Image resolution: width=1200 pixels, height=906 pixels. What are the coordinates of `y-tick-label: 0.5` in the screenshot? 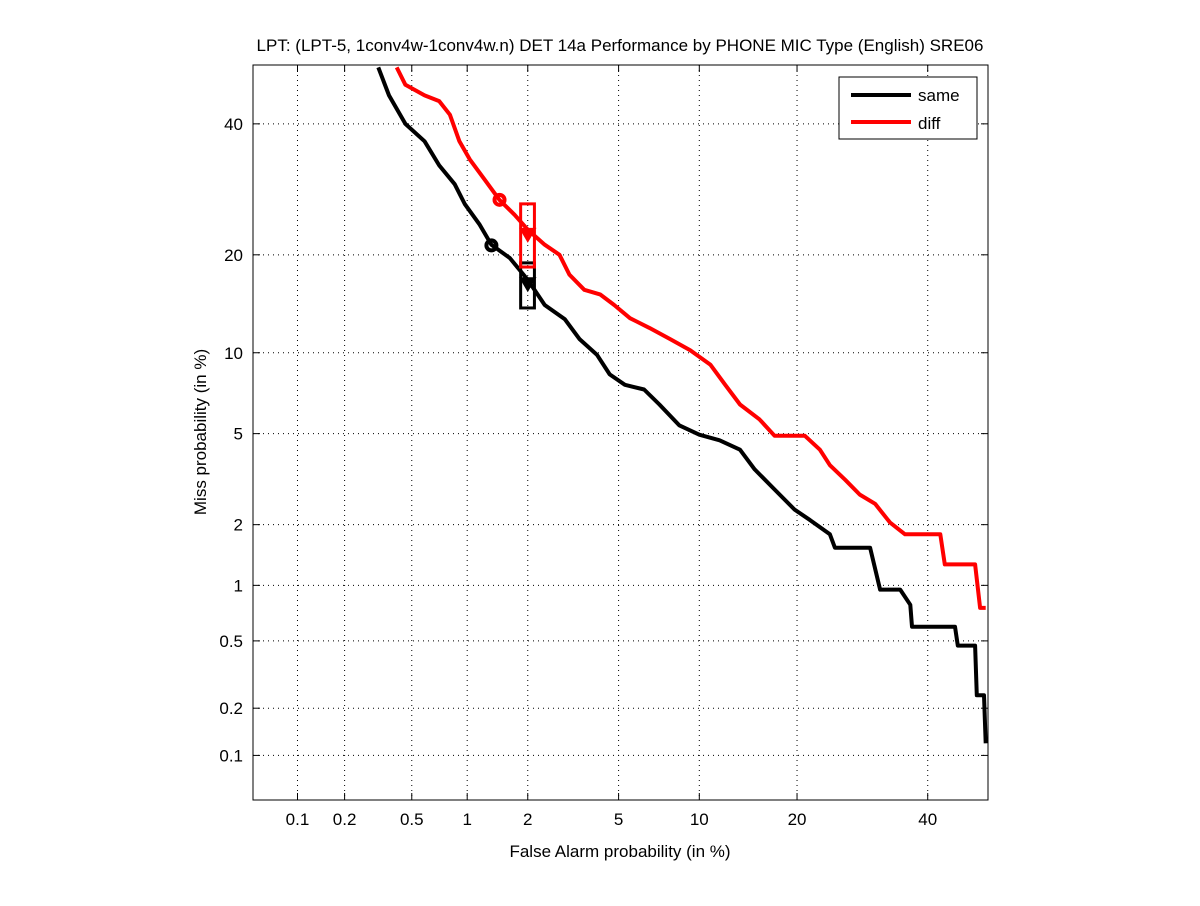 It's located at (231, 641).